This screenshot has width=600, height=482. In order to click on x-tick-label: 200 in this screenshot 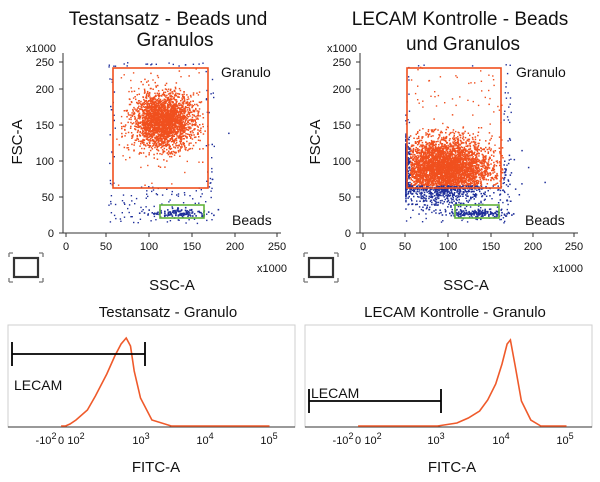, I will do `click(533, 247)`.